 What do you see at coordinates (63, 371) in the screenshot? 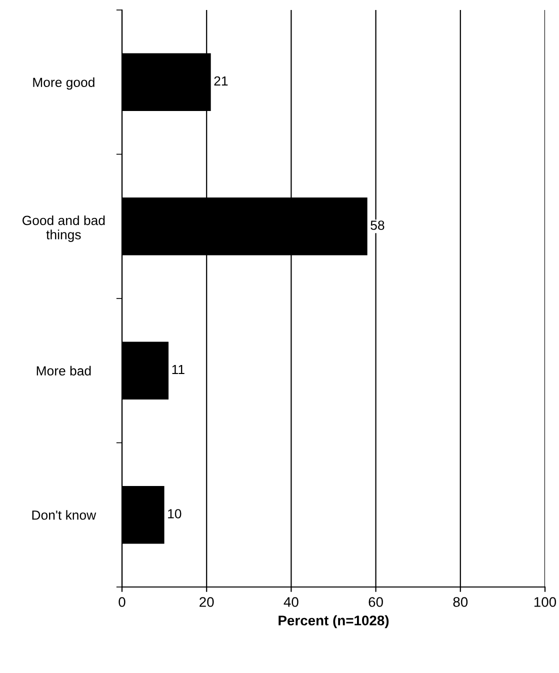
I see `y-tick-label: More bad` at bounding box center [63, 371].